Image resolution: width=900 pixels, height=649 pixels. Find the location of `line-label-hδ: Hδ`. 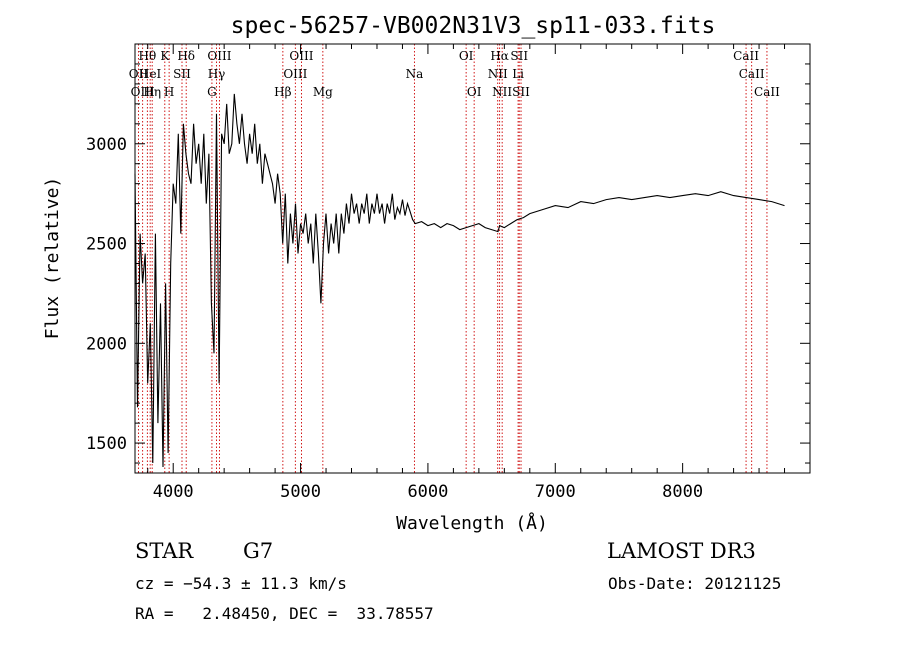

line-label-hδ: Hδ is located at coordinates (186, 56).